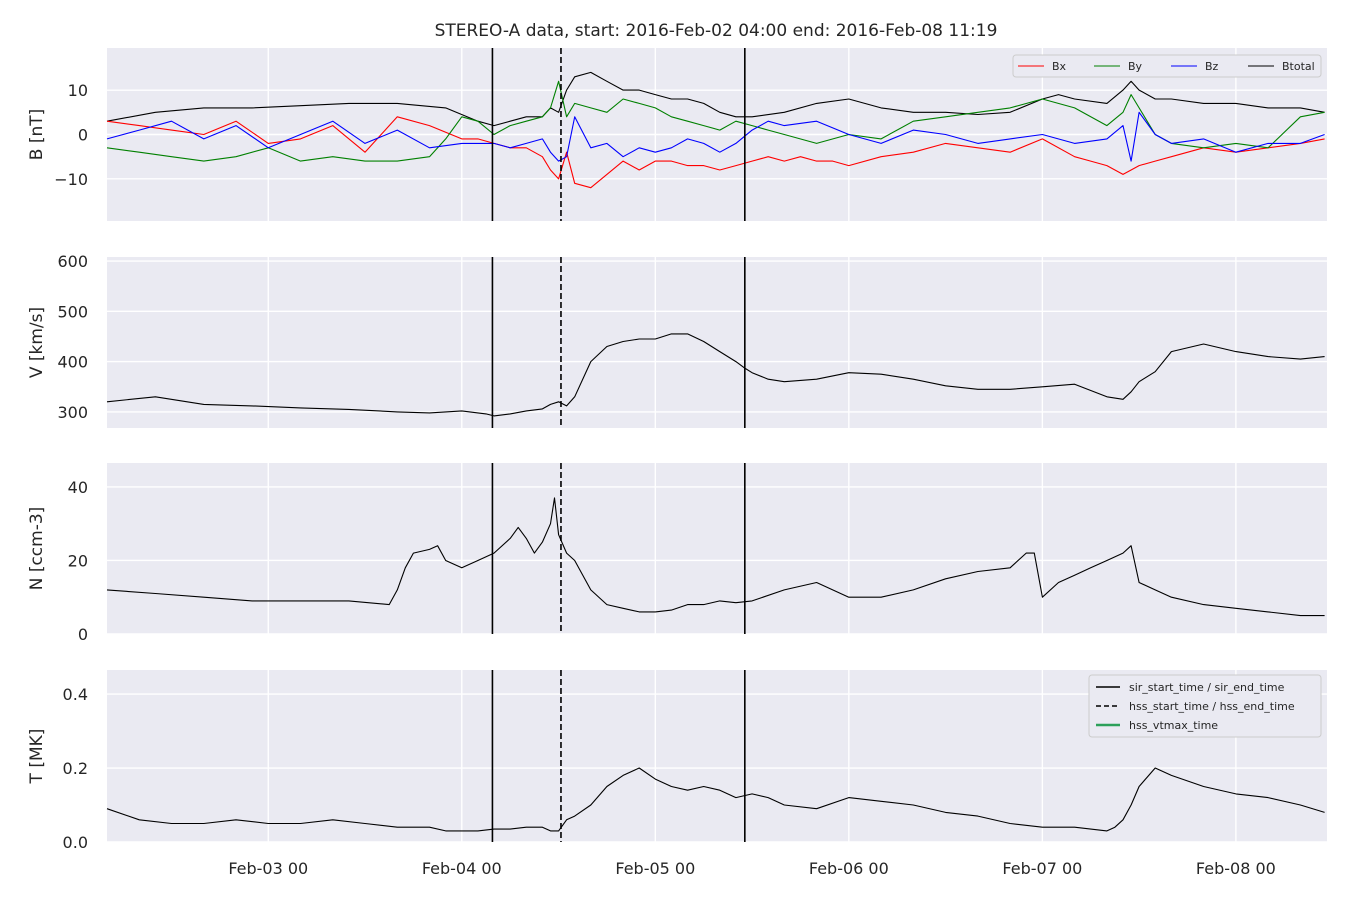 The width and height of the screenshot is (1350, 900). I want to click on y-tick-label-V: 600, so click(72, 261).